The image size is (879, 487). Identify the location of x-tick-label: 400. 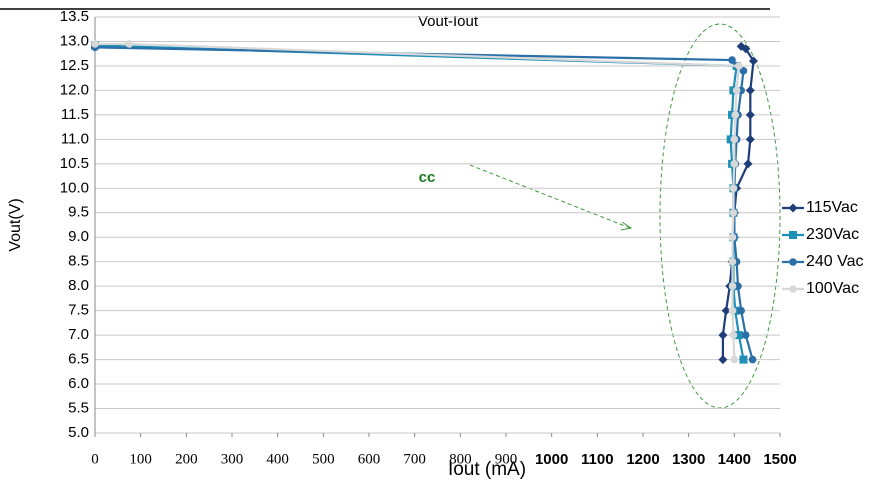
(277, 459).